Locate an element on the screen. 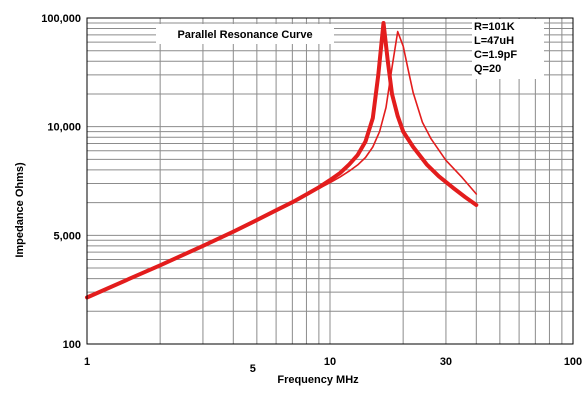 The height and width of the screenshot is (394, 588). y-tick-label: 5,000 is located at coordinates (67, 236).